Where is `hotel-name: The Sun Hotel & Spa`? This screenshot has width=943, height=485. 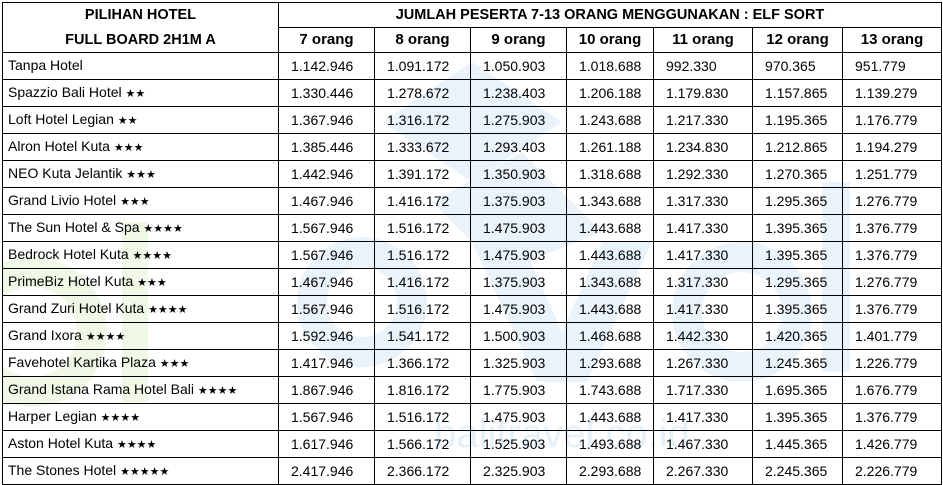 hotel-name: The Sun Hotel & Spa is located at coordinates (74, 227).